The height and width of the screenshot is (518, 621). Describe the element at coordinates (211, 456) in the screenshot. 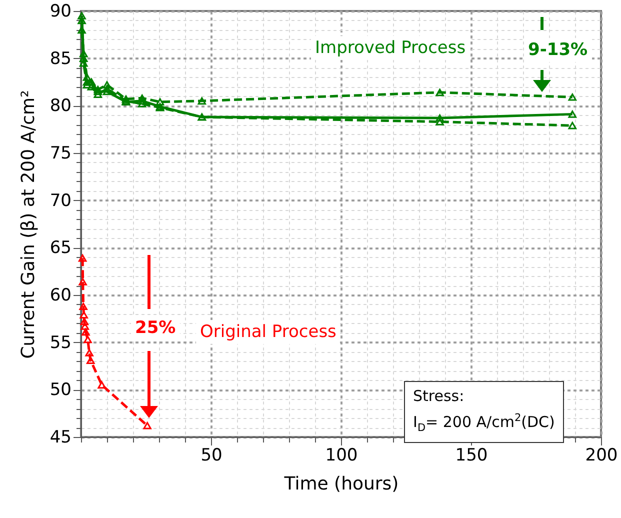

I see `x-tick-label: 50` at that location.